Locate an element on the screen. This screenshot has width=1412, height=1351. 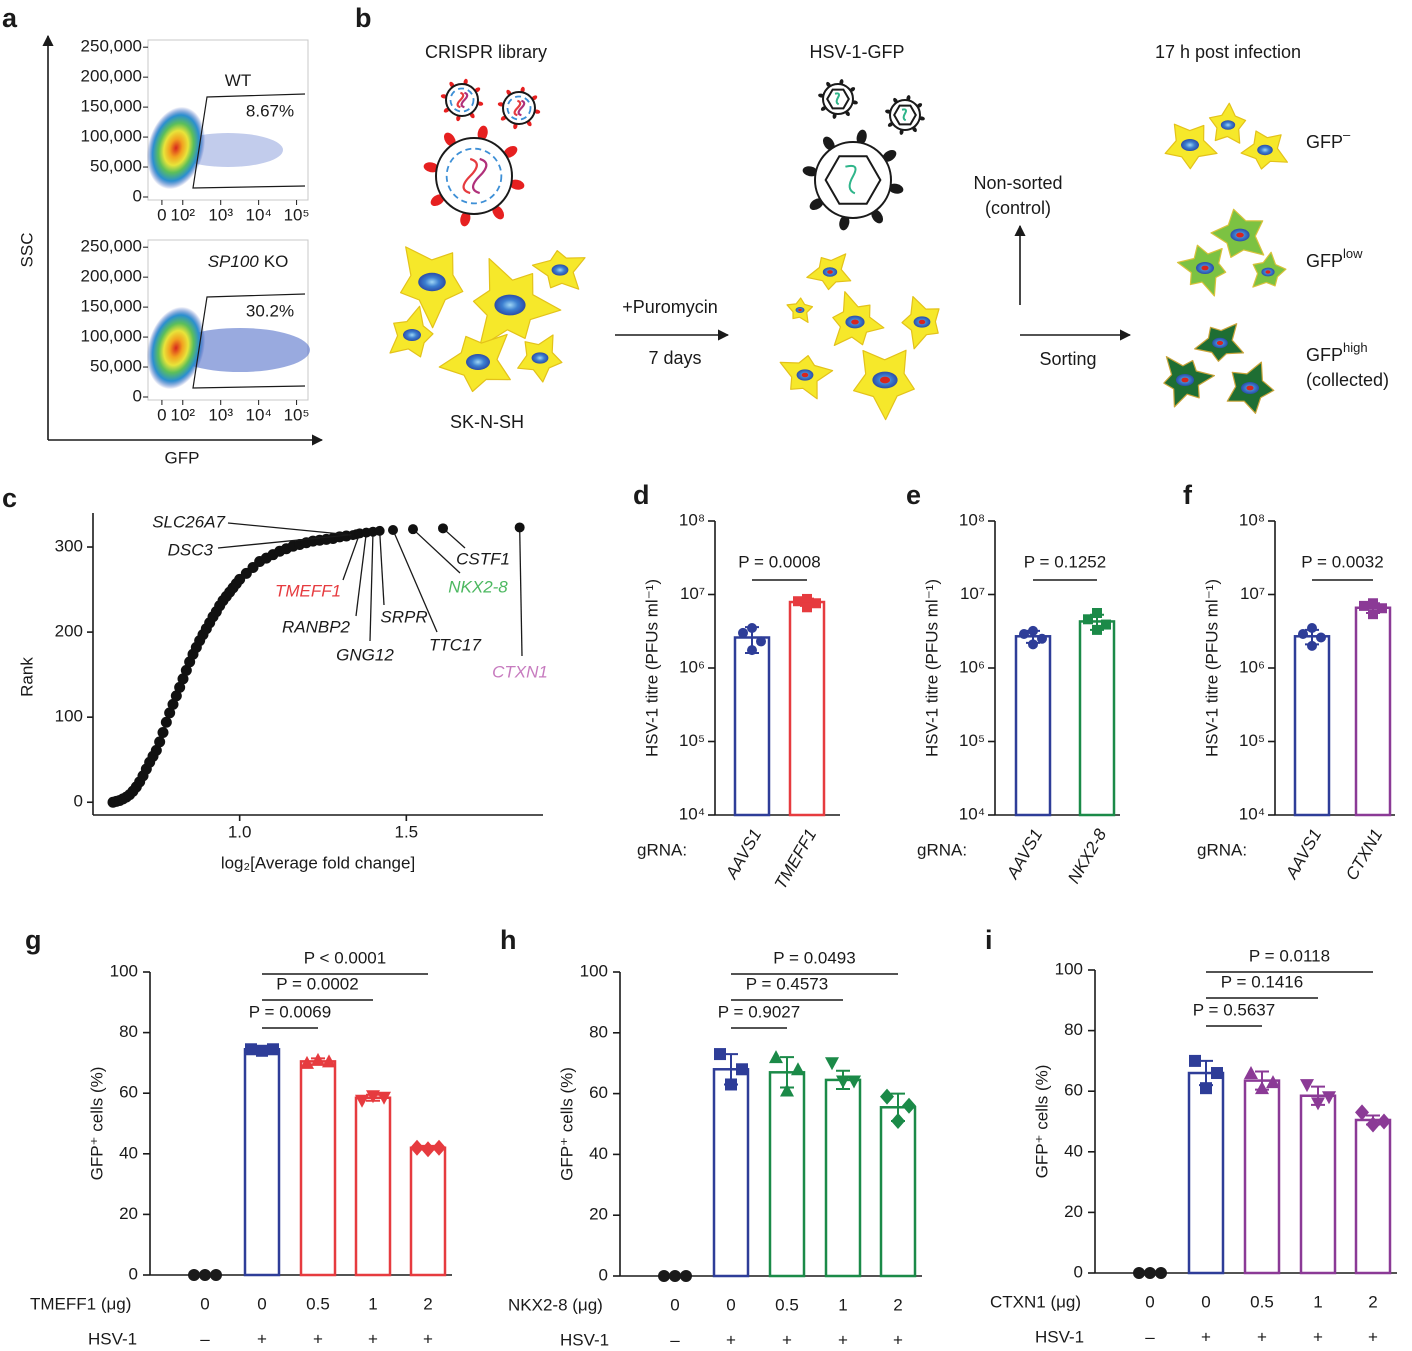
gate-name-text: WT is located at coordinates (238, 80).